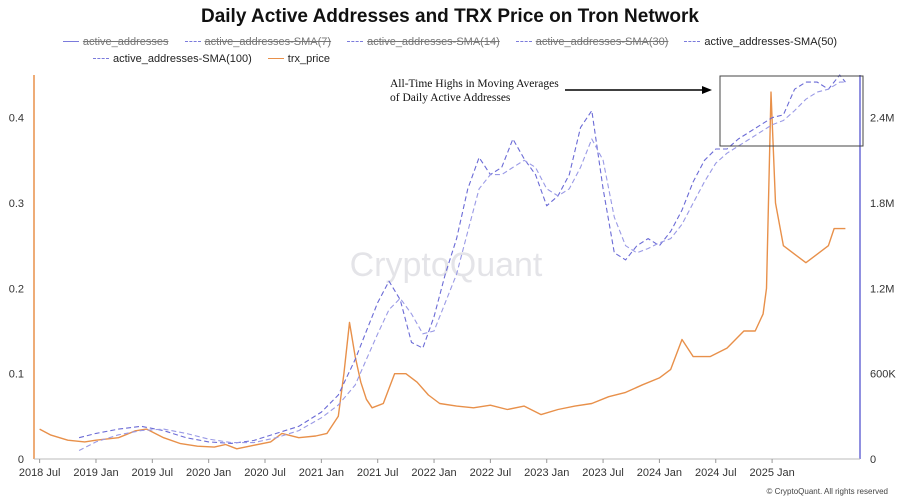 The height and width of the screenshot is (502, 900). I want to click on left-tick-label: 0, so click(21, 460).